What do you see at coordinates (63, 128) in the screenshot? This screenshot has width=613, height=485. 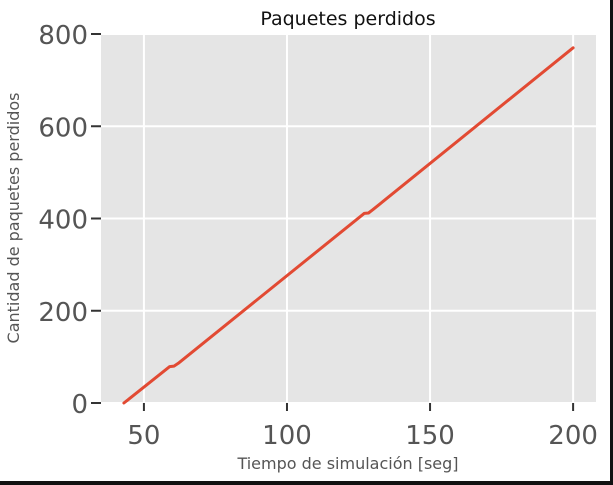 I see `y-tick-label: 600` at bounding box center [63, 128].